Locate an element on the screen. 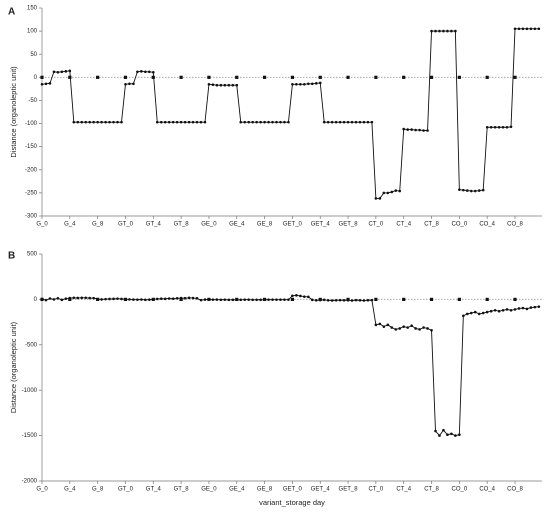  y-tick-label: 100 is located at coordinates (32, 32).